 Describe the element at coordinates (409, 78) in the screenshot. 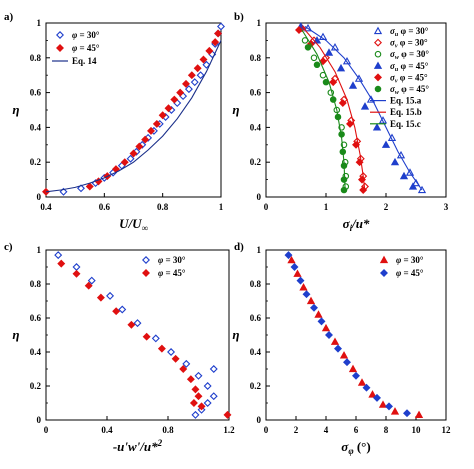

I see `legend-label: σv φ = 45°` at that location.